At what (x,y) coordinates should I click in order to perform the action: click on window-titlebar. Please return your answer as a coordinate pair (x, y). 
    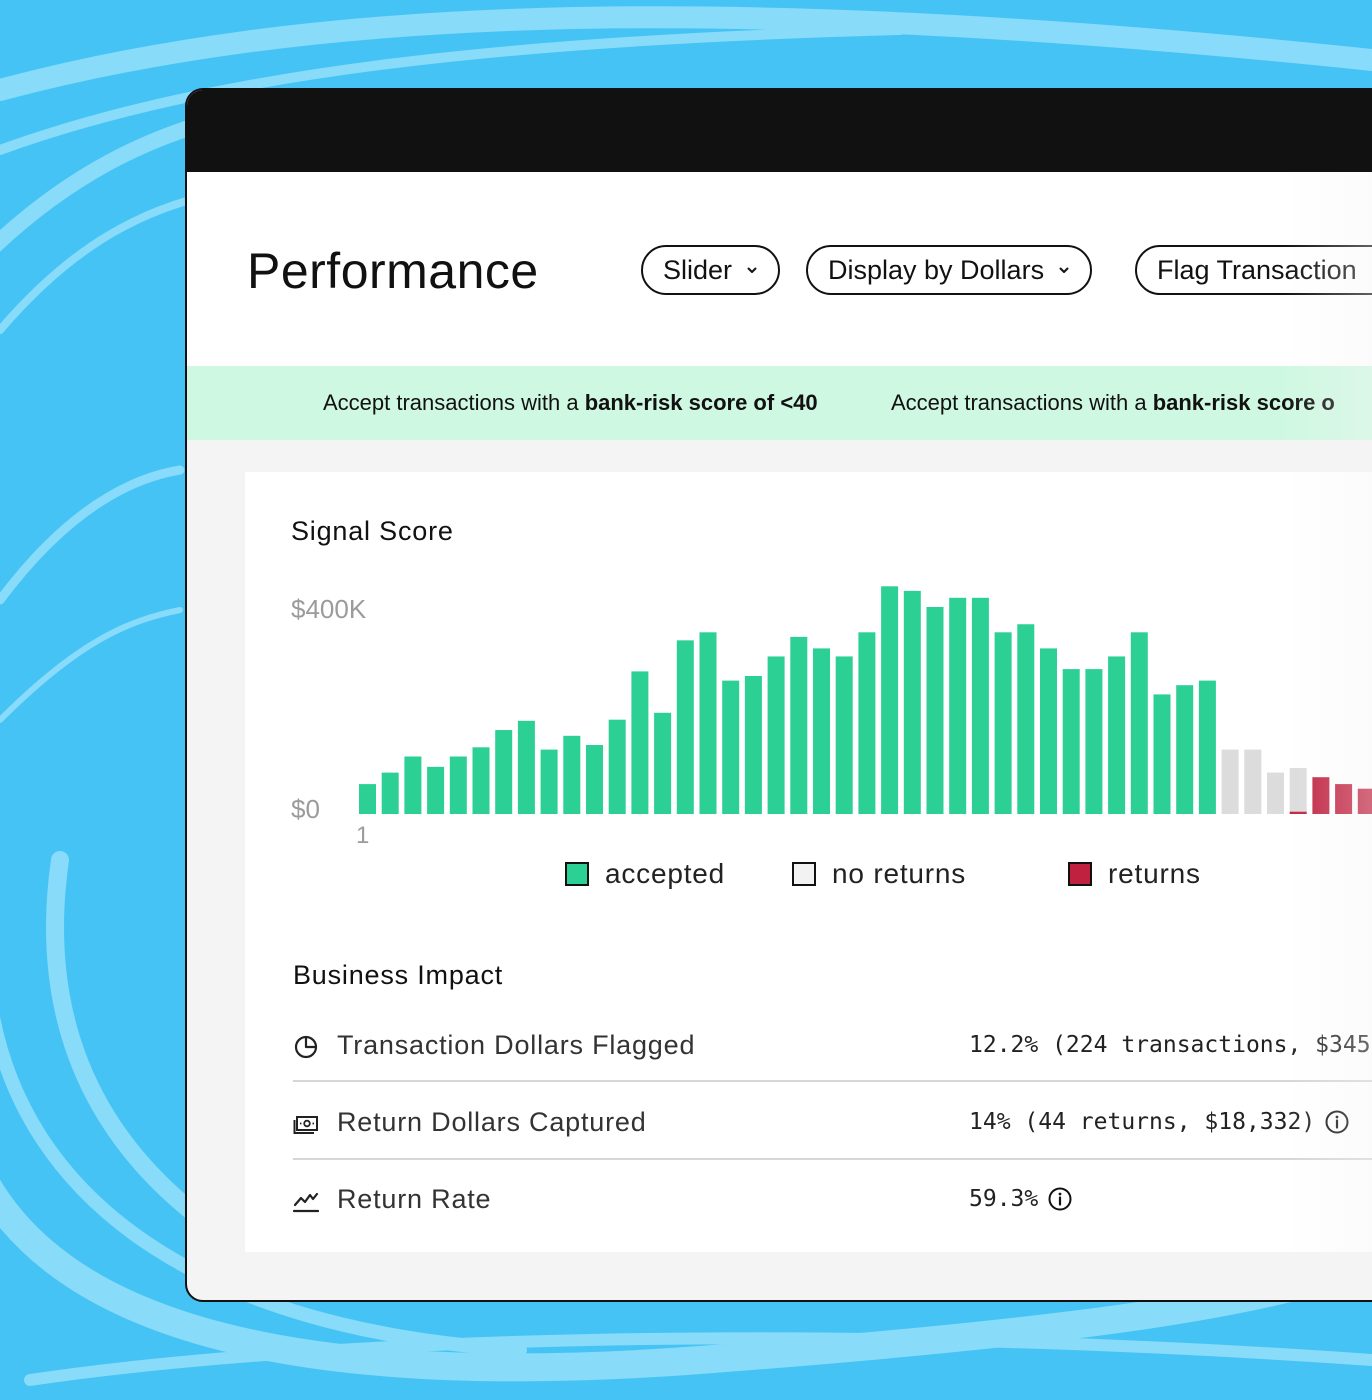
    Looking at the image, I should click on (779, 131).